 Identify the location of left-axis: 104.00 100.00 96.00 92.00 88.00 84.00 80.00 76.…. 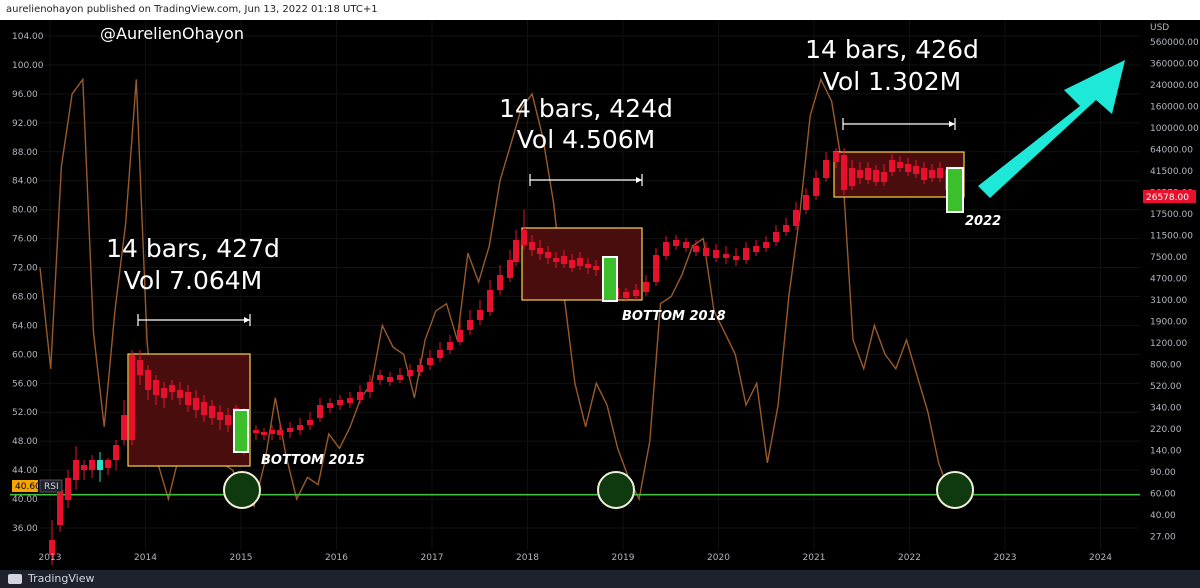
(28, 283).